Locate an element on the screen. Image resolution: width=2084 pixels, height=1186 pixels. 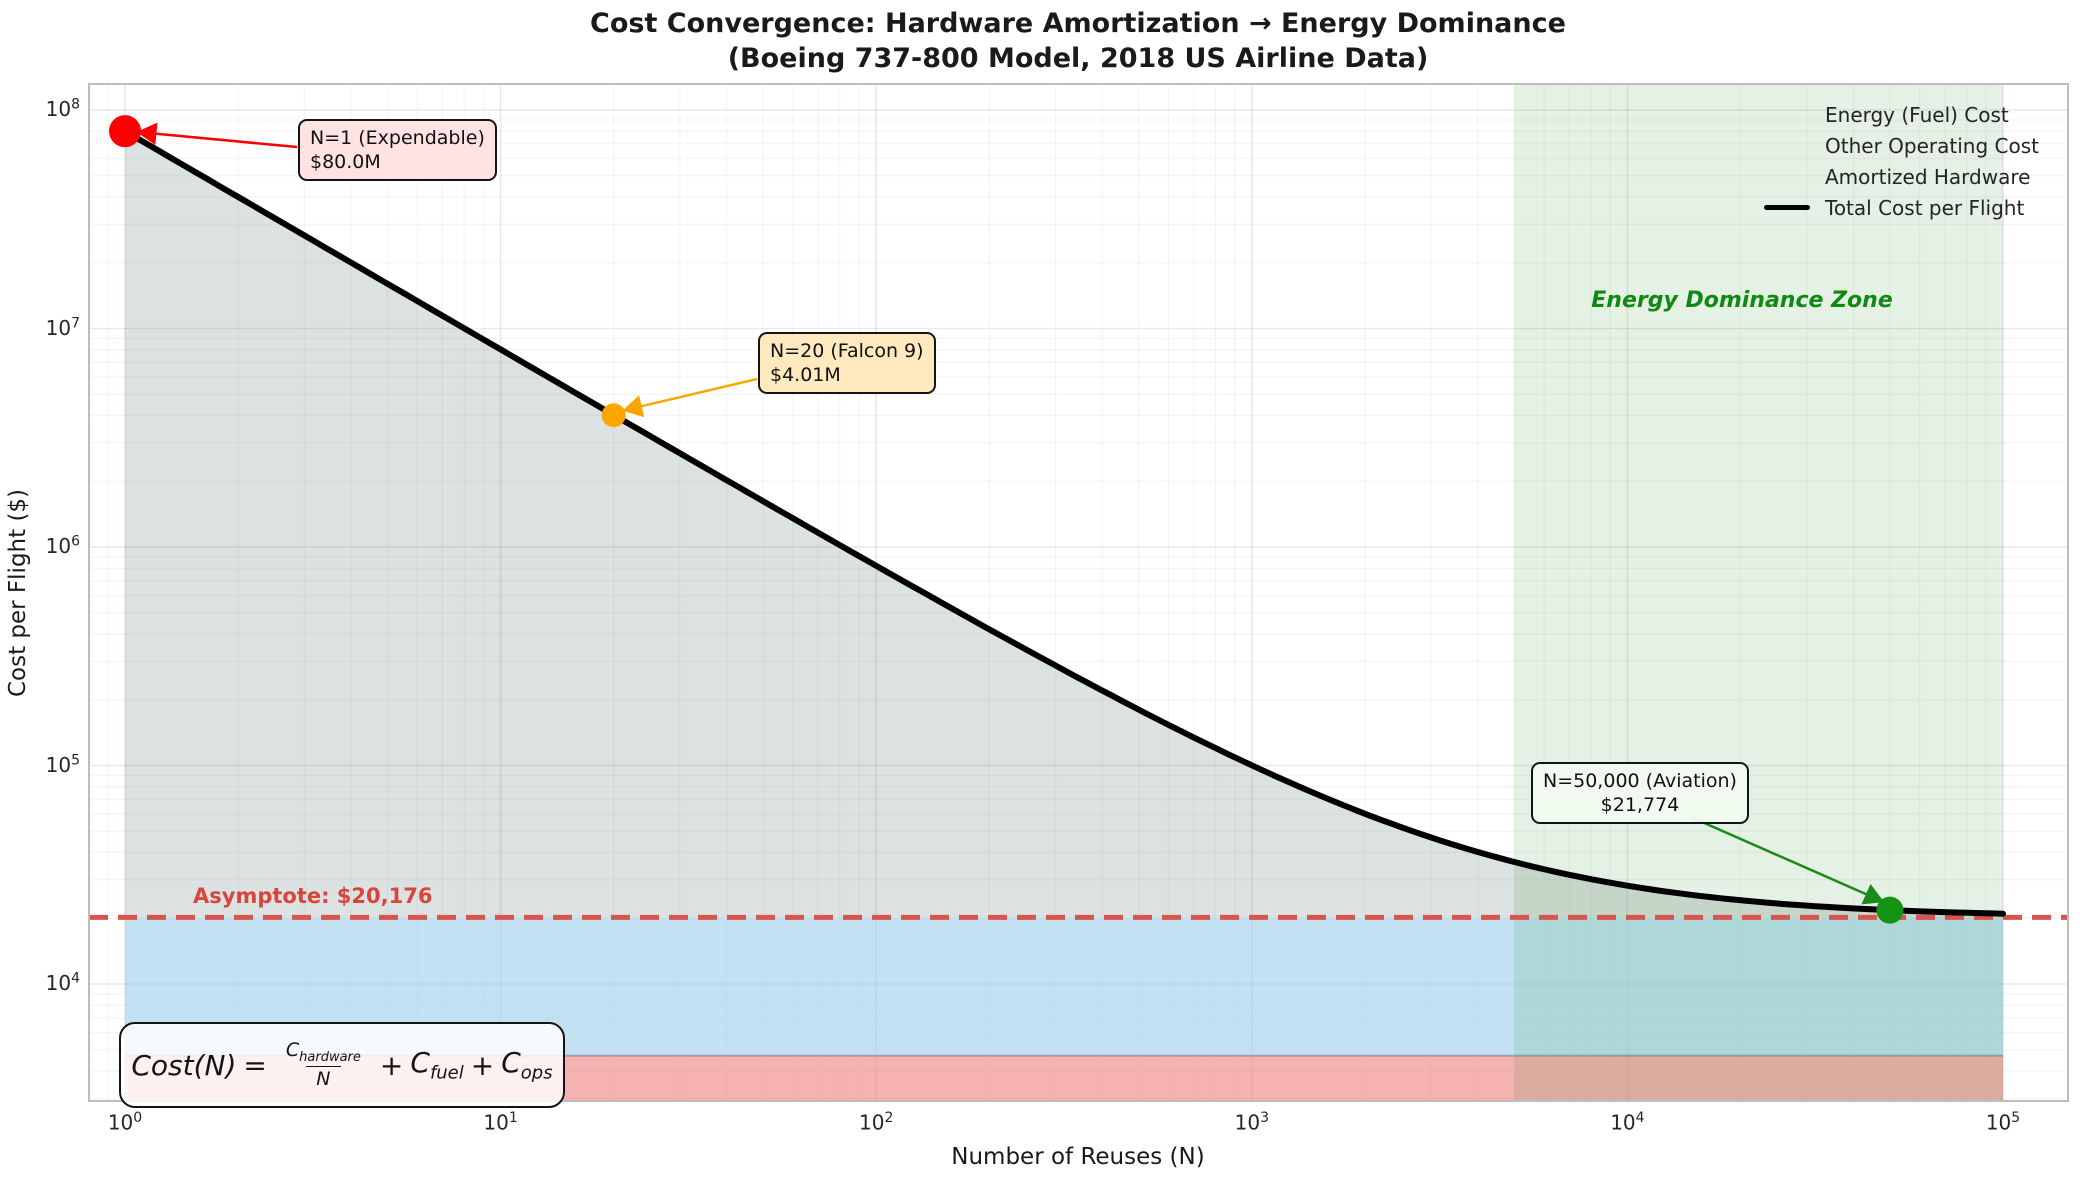
data-point-falcon9 is located at coordinates (613, 415).